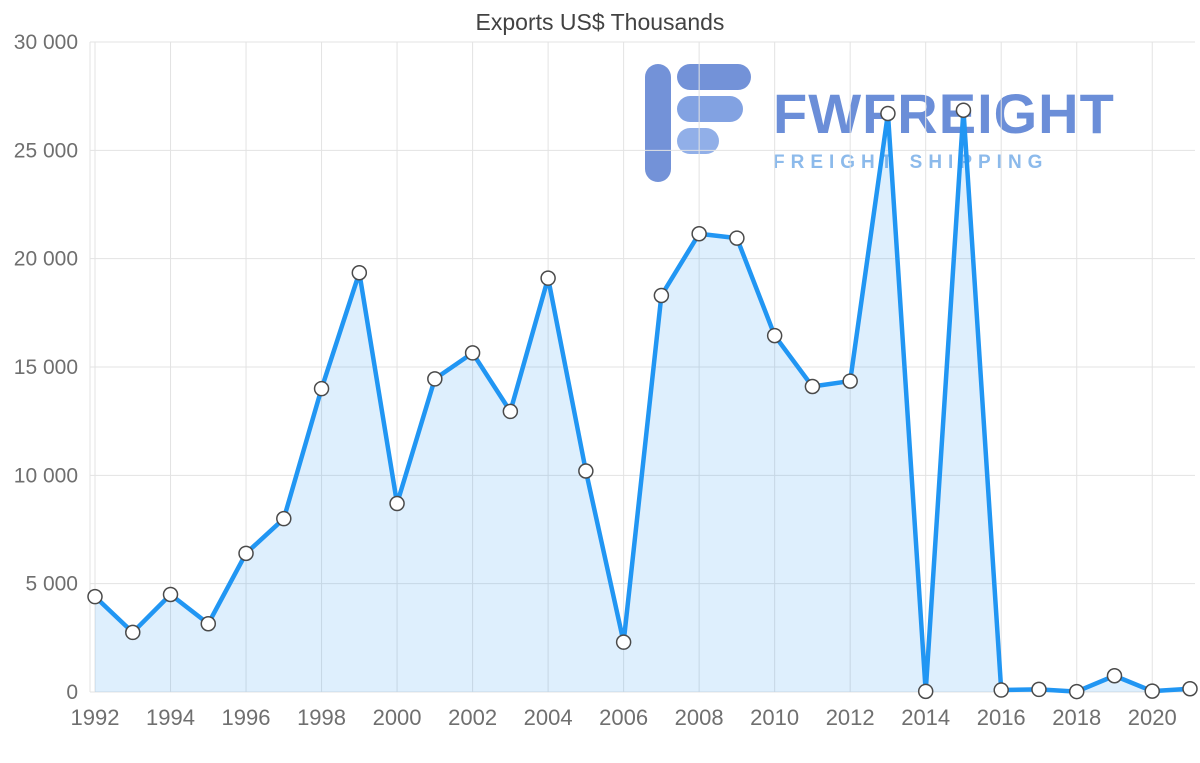 Image resolution: width=1200 pixels, height=763 pixels. Describe the element at coordinates (850, 717) in the screenshot. I see `x-tick-label: 2012` at that location.